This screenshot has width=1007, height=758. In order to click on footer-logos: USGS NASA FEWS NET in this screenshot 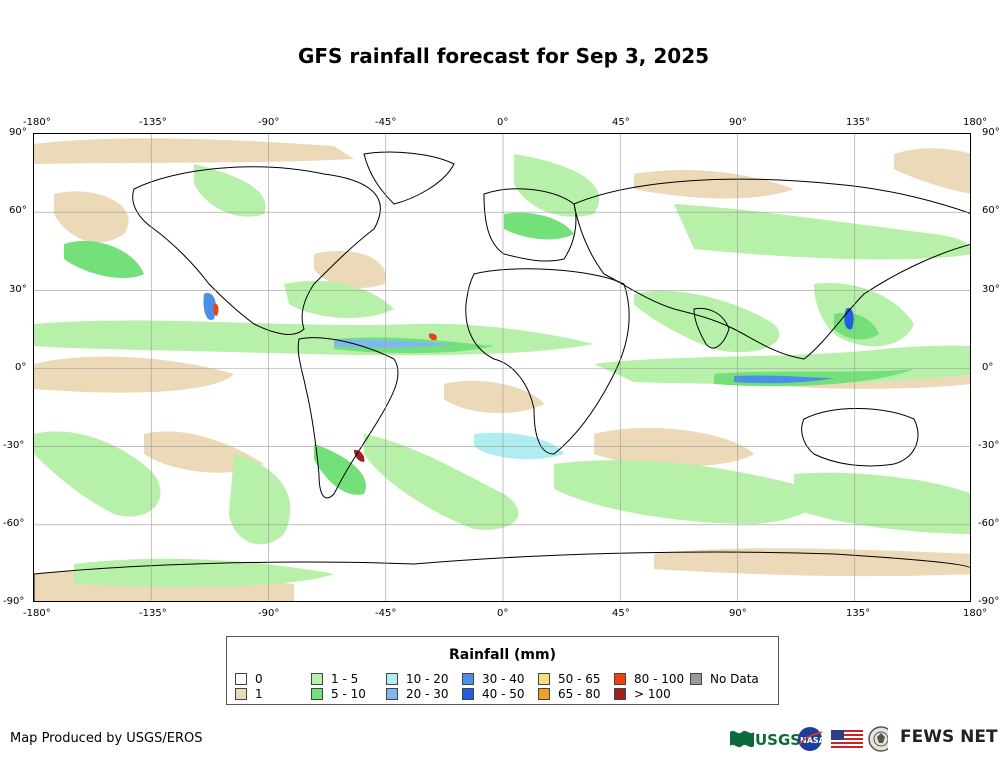, I will do `click(863, 739)`.